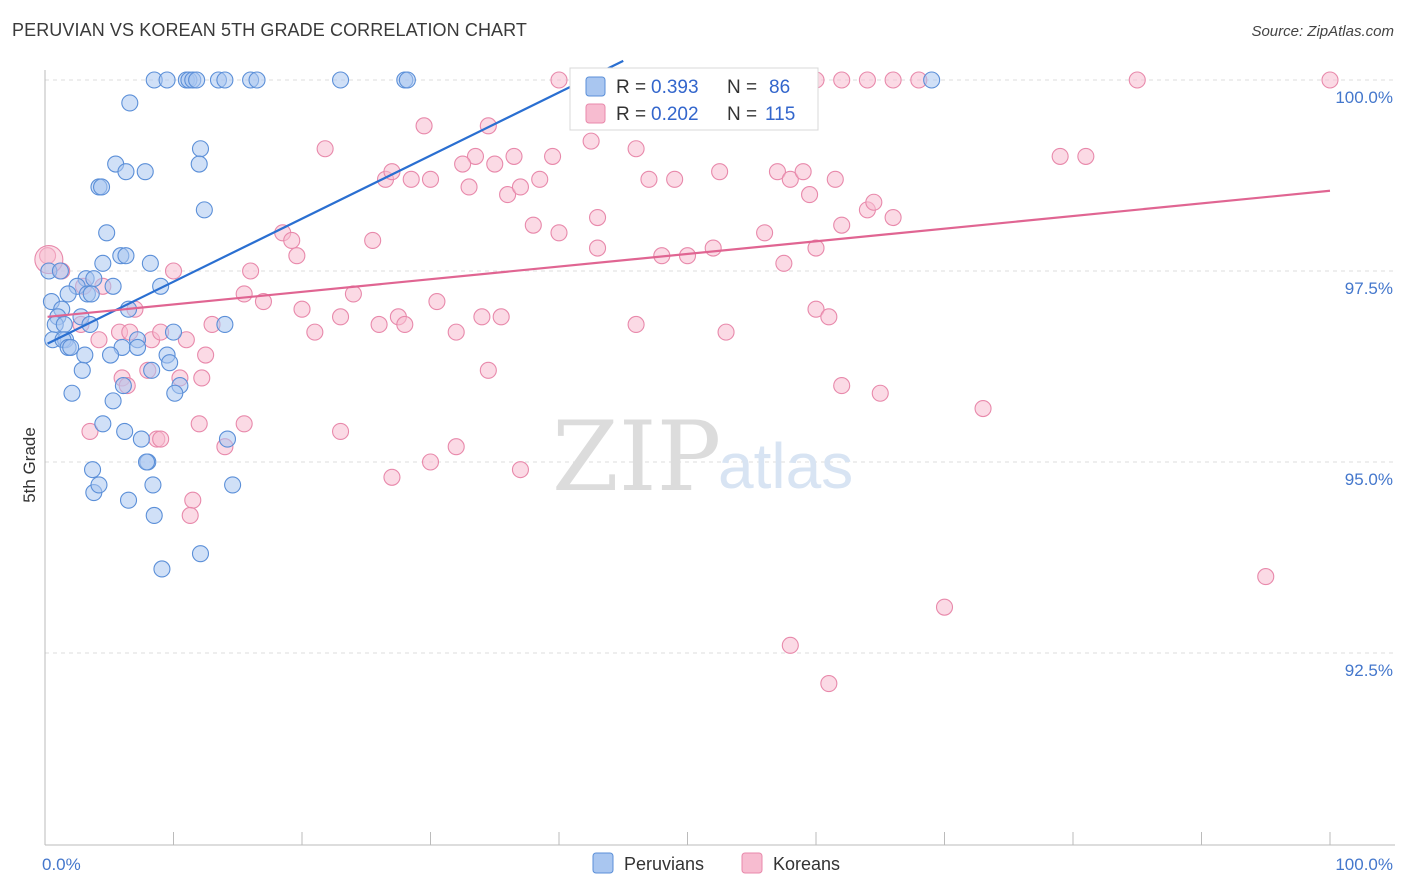  What do you see at coordinates (603, 863) in the screenshot?
I see `bottom-legend-swatch-peruvians` at bounding box center [603, 863].